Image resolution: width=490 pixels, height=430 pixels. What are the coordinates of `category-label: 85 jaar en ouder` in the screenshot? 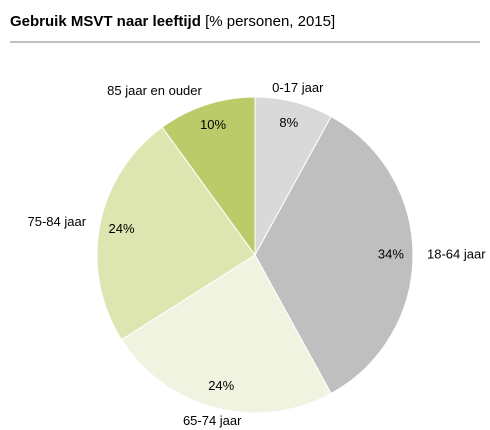 It's located at (154, 90).